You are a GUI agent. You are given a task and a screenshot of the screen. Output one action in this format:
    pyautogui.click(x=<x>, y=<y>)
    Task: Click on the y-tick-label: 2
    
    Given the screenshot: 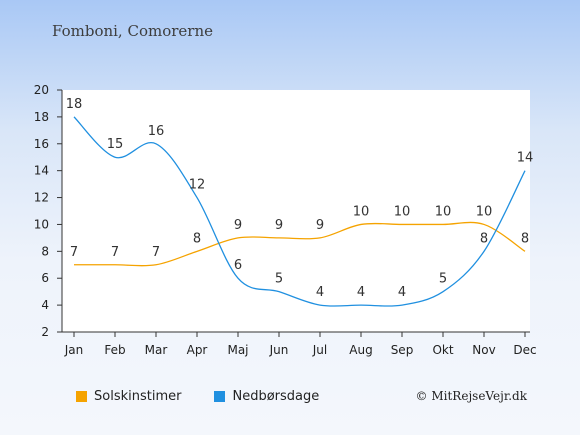 What is the action you would take?
    pyautogui.click(x=45, y=332)
    